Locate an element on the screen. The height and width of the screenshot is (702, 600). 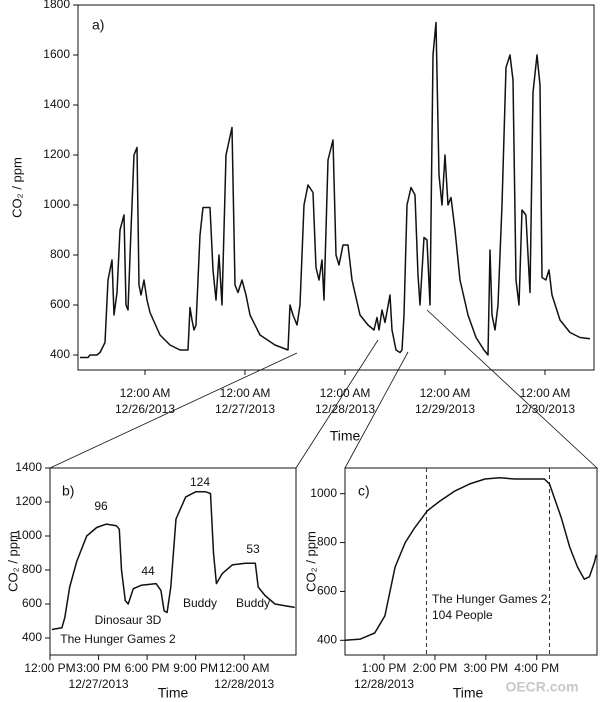
panel-label: b) is located at coordinates (68, 491).